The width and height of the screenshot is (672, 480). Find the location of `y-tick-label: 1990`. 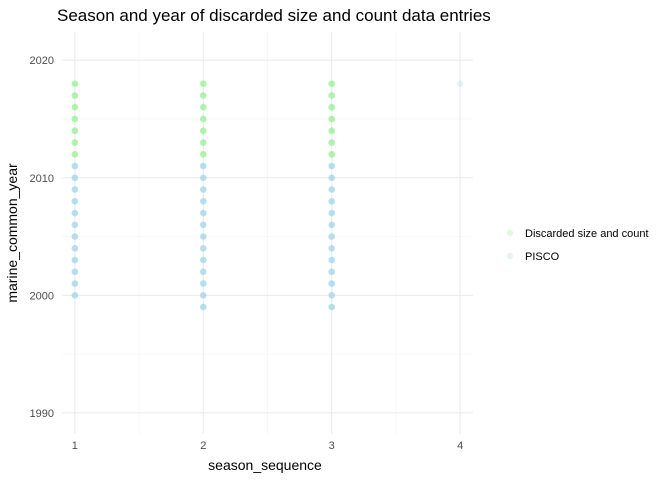

y-tick-label: 1990 is located at coordinates (42, 414).